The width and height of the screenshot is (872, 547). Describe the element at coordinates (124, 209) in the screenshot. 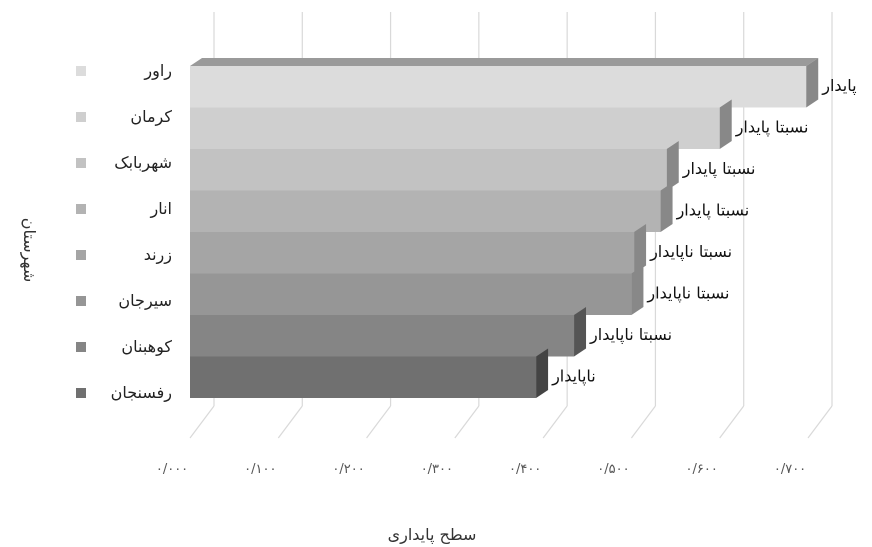

I see `legend-item: انار` at that location.